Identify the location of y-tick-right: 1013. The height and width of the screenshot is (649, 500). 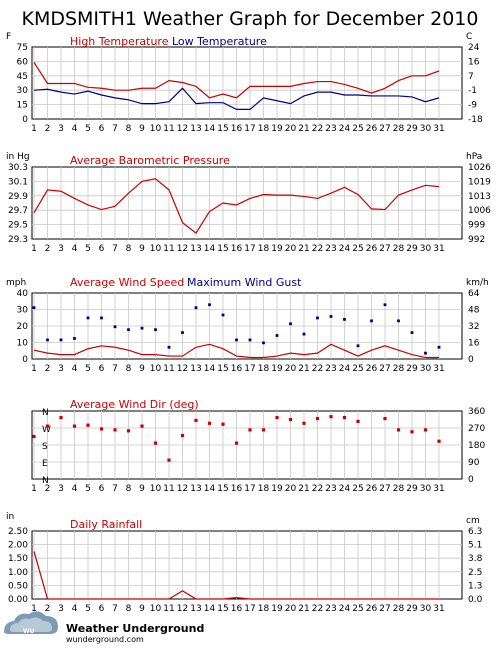
(479, 197).